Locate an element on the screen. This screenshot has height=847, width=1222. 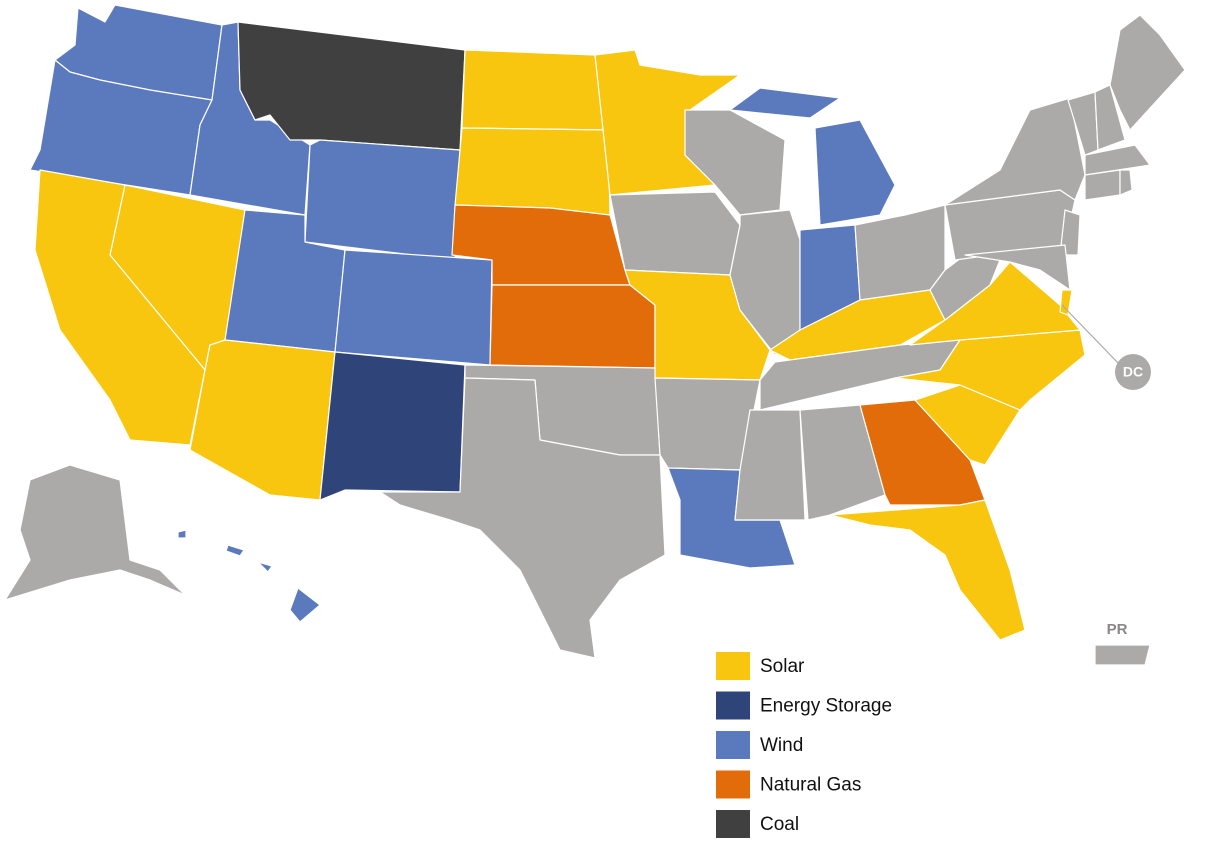
pr-label: PR is located at coordinates (1117, 629).